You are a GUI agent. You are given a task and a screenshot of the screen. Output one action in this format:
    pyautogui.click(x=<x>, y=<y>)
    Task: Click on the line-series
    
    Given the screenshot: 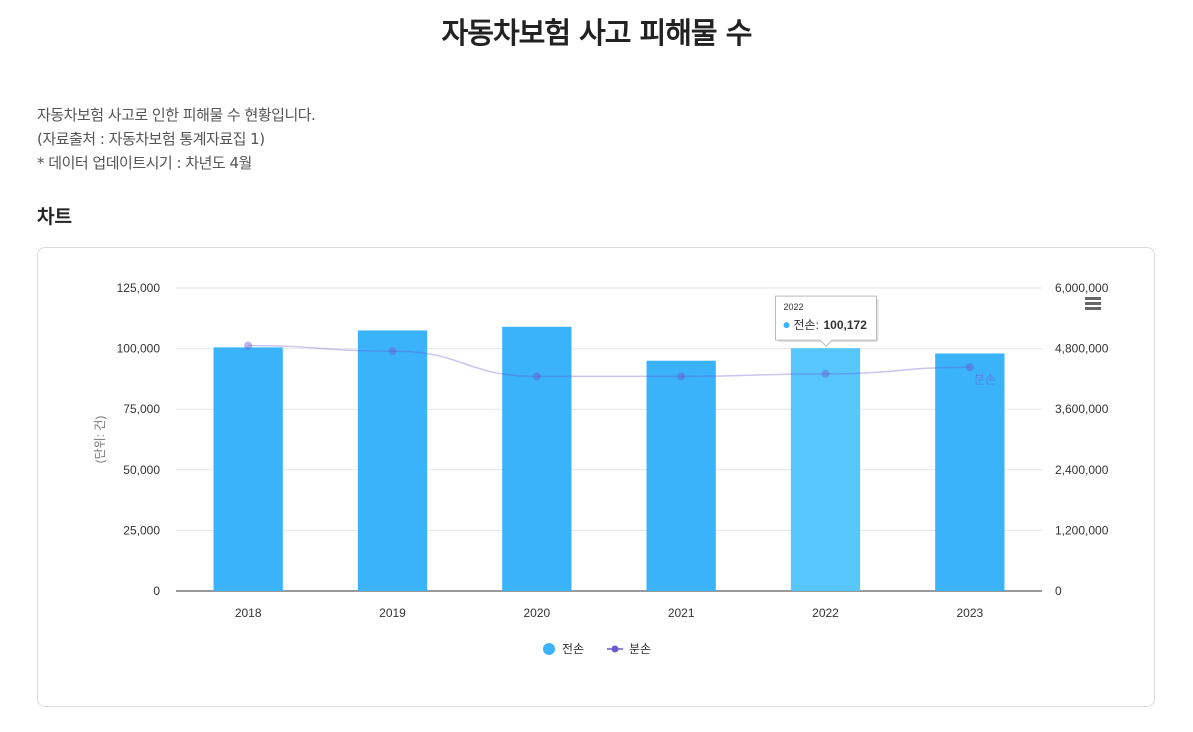 What is the action you would take?
    pyautogui.click(x=609, y=361)
    